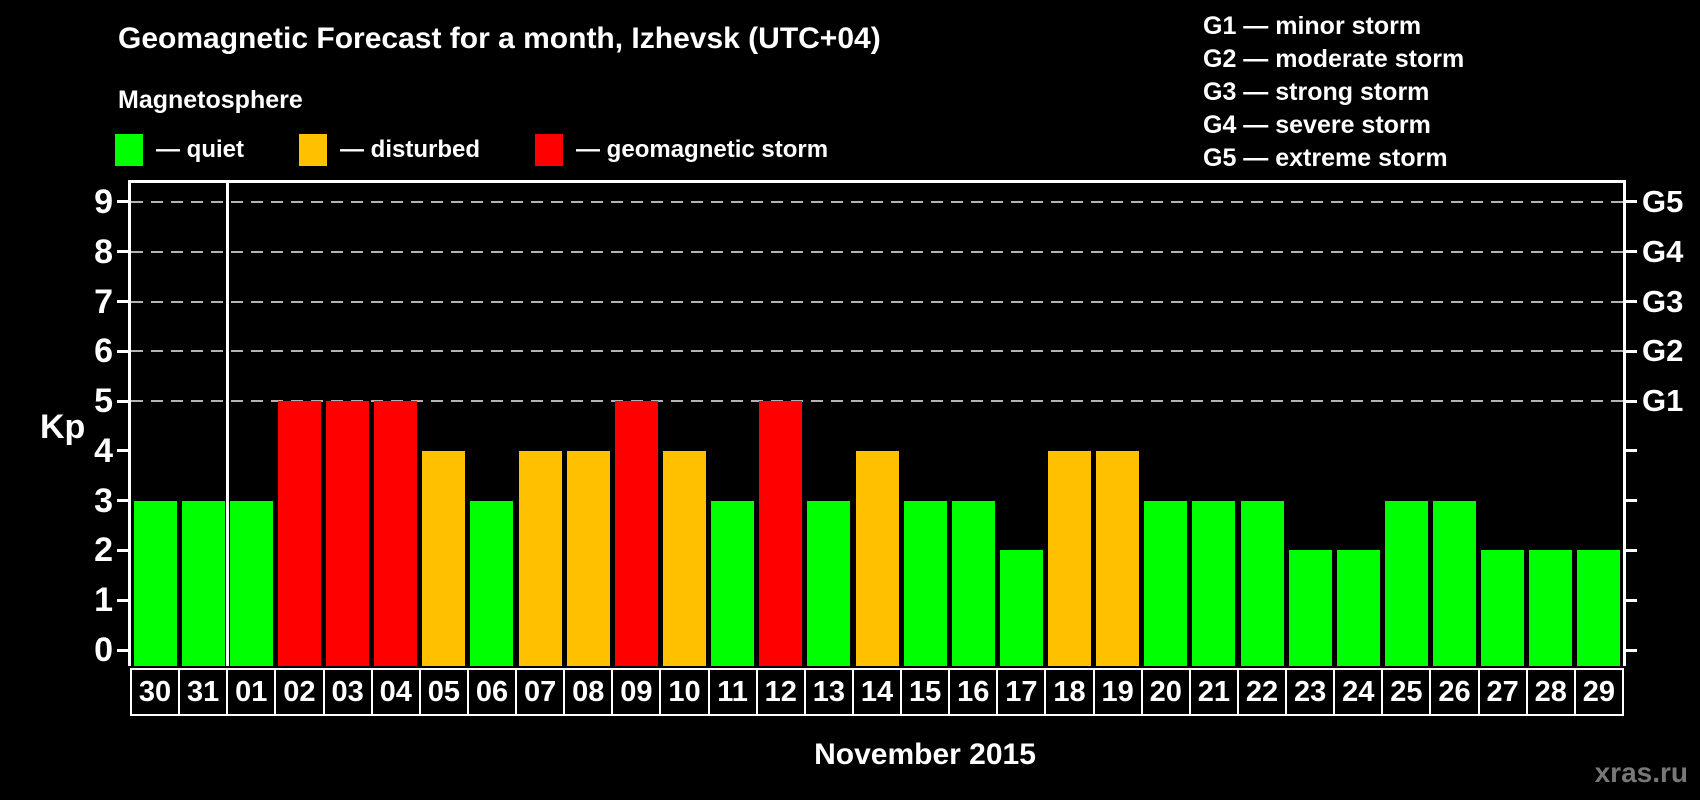 Image resolution: width=1700 pixels, height=800 pixels. What do you see at coordinates (1325, 158) in the screenshot?
I see `g-legend-line-5: G5 — extreme storm` at bounding box center [1325, 158].